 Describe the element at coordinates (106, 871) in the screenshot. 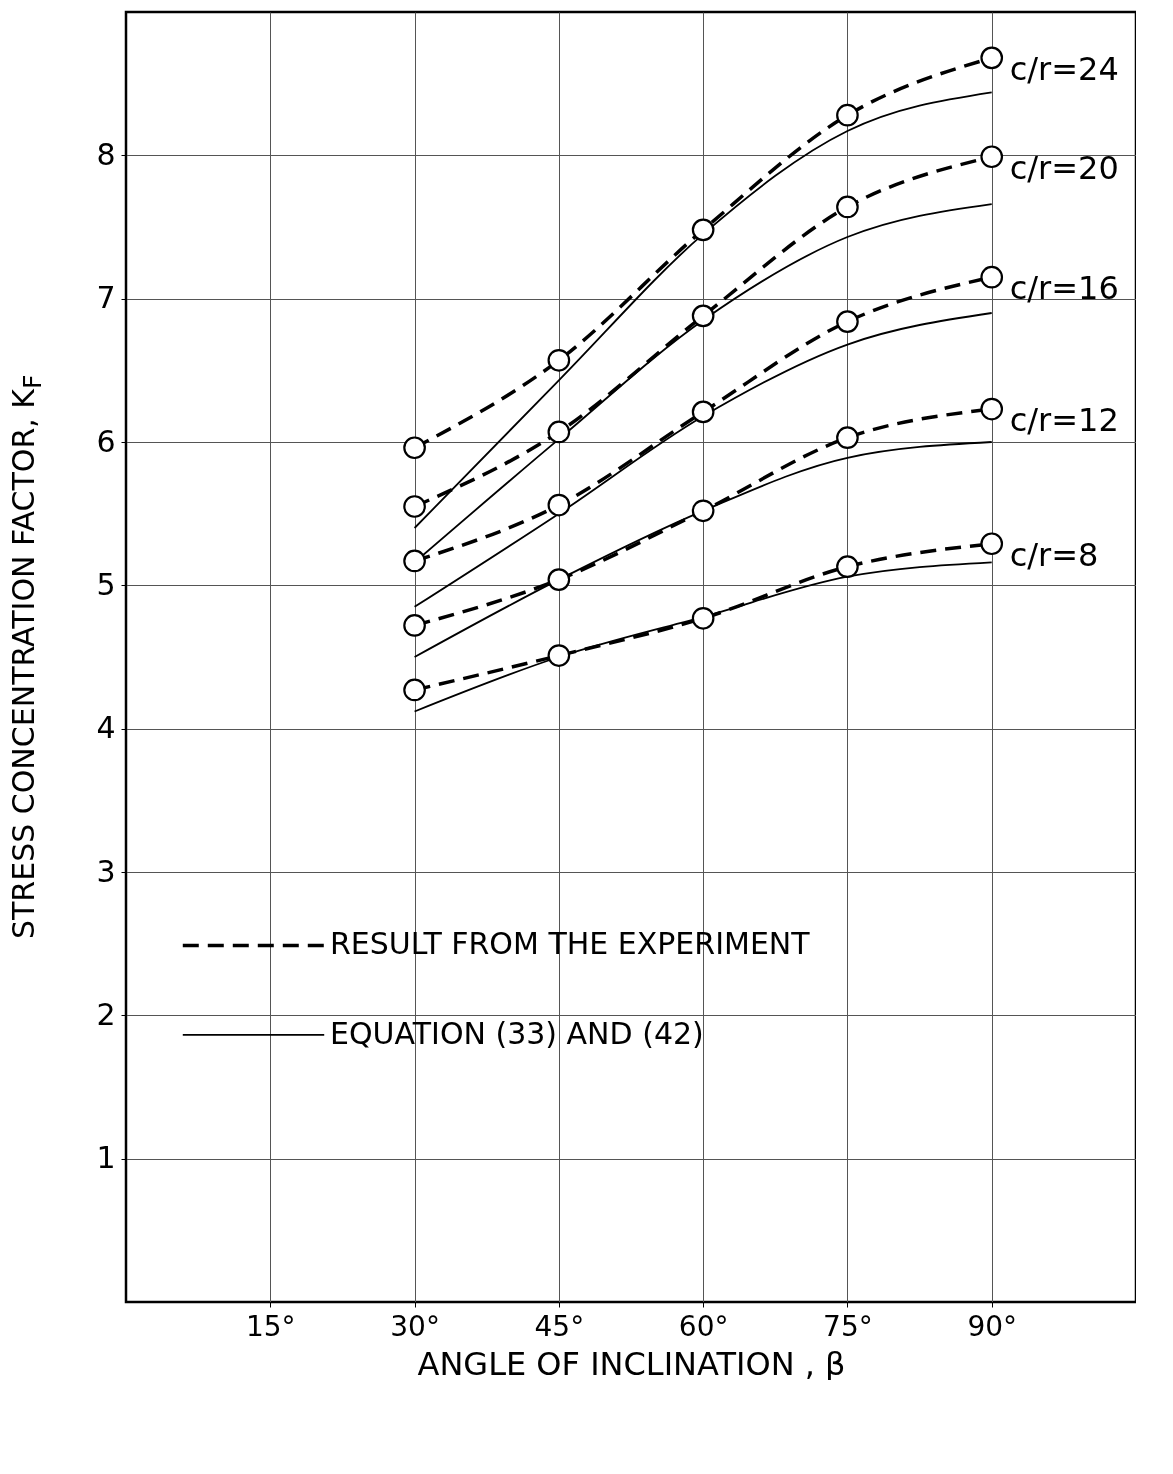

I see `y-tick-label: 3` at that location.